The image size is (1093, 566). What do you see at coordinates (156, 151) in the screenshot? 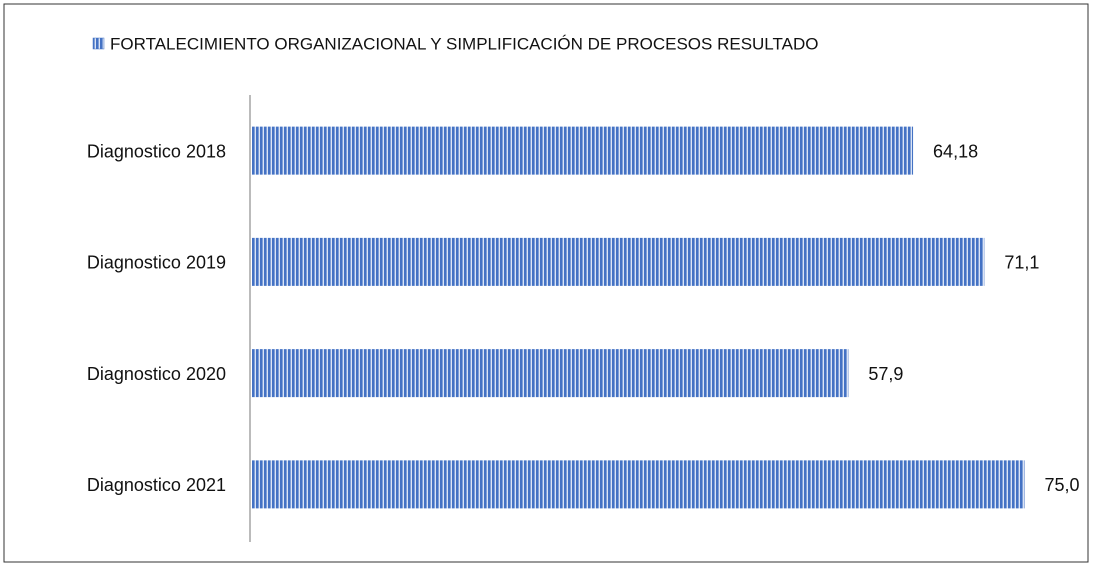
I see `category-label: Diagnostico 2018` at bounding box center [156, 151].